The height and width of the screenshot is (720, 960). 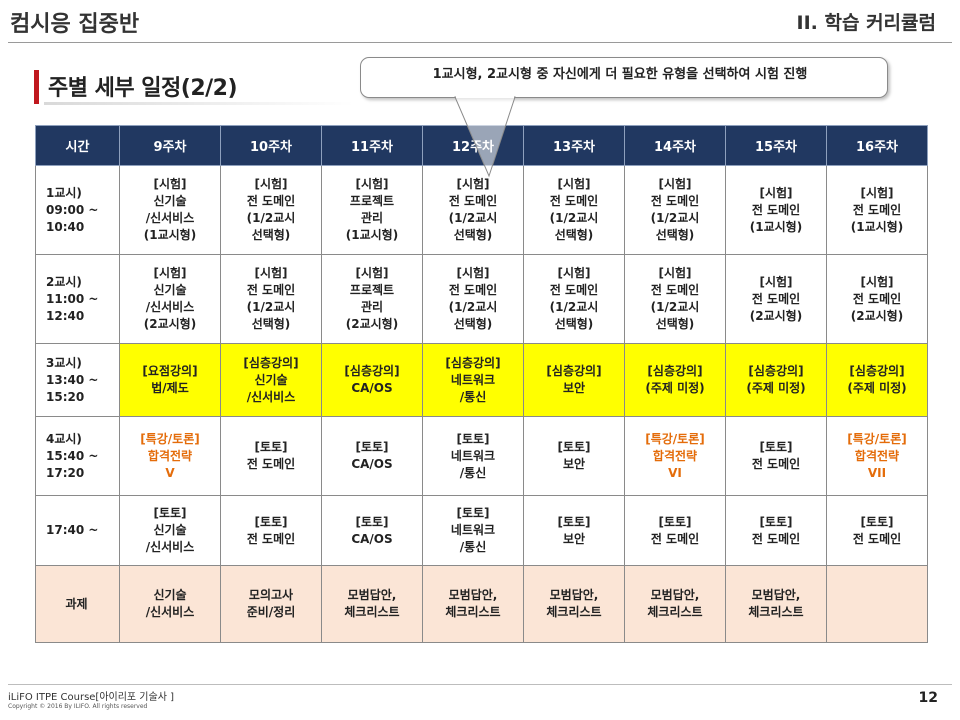 I want to click on schedule-cell: [시험] 신기술 /신서비스 (2교시형), so click(x=170, y=299).